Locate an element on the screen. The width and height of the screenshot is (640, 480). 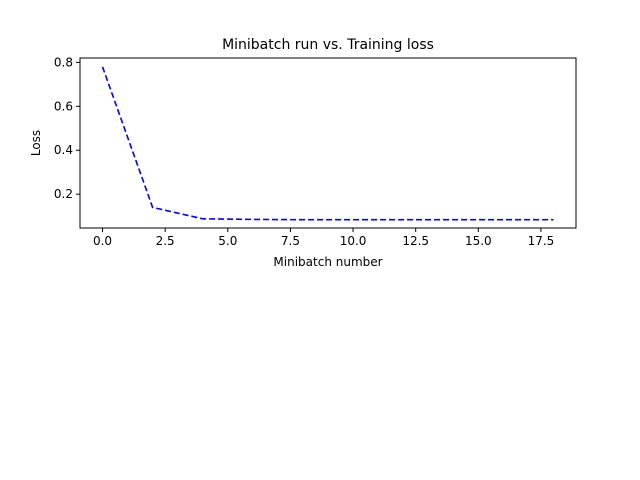
y-tick-label: 0.6 is located at coordinates (63, 106).